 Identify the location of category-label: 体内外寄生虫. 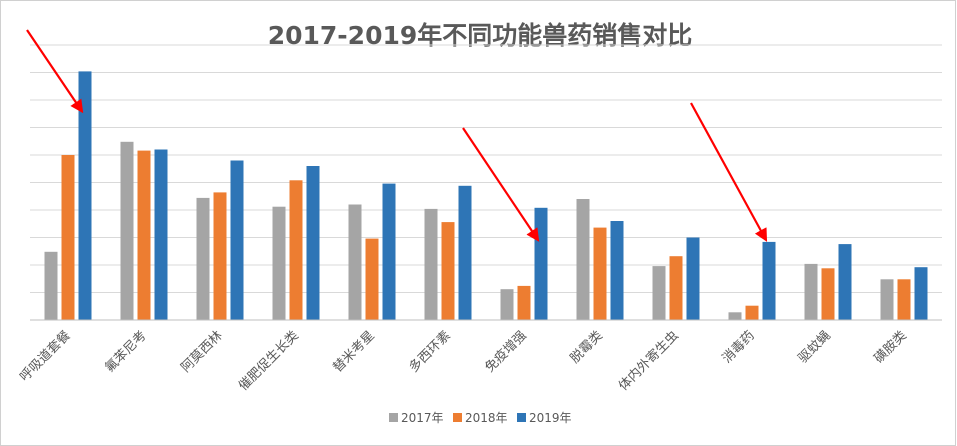
(648, 361).